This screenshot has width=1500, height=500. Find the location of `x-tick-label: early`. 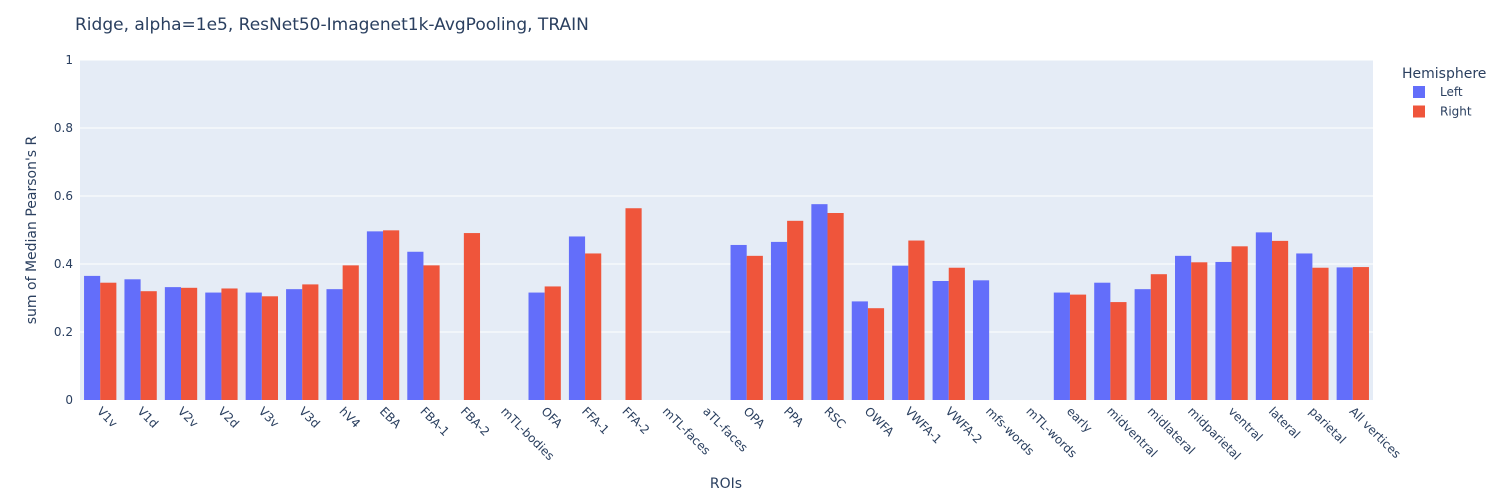

x-tick-label: early is located at coordinates (1079, 419).